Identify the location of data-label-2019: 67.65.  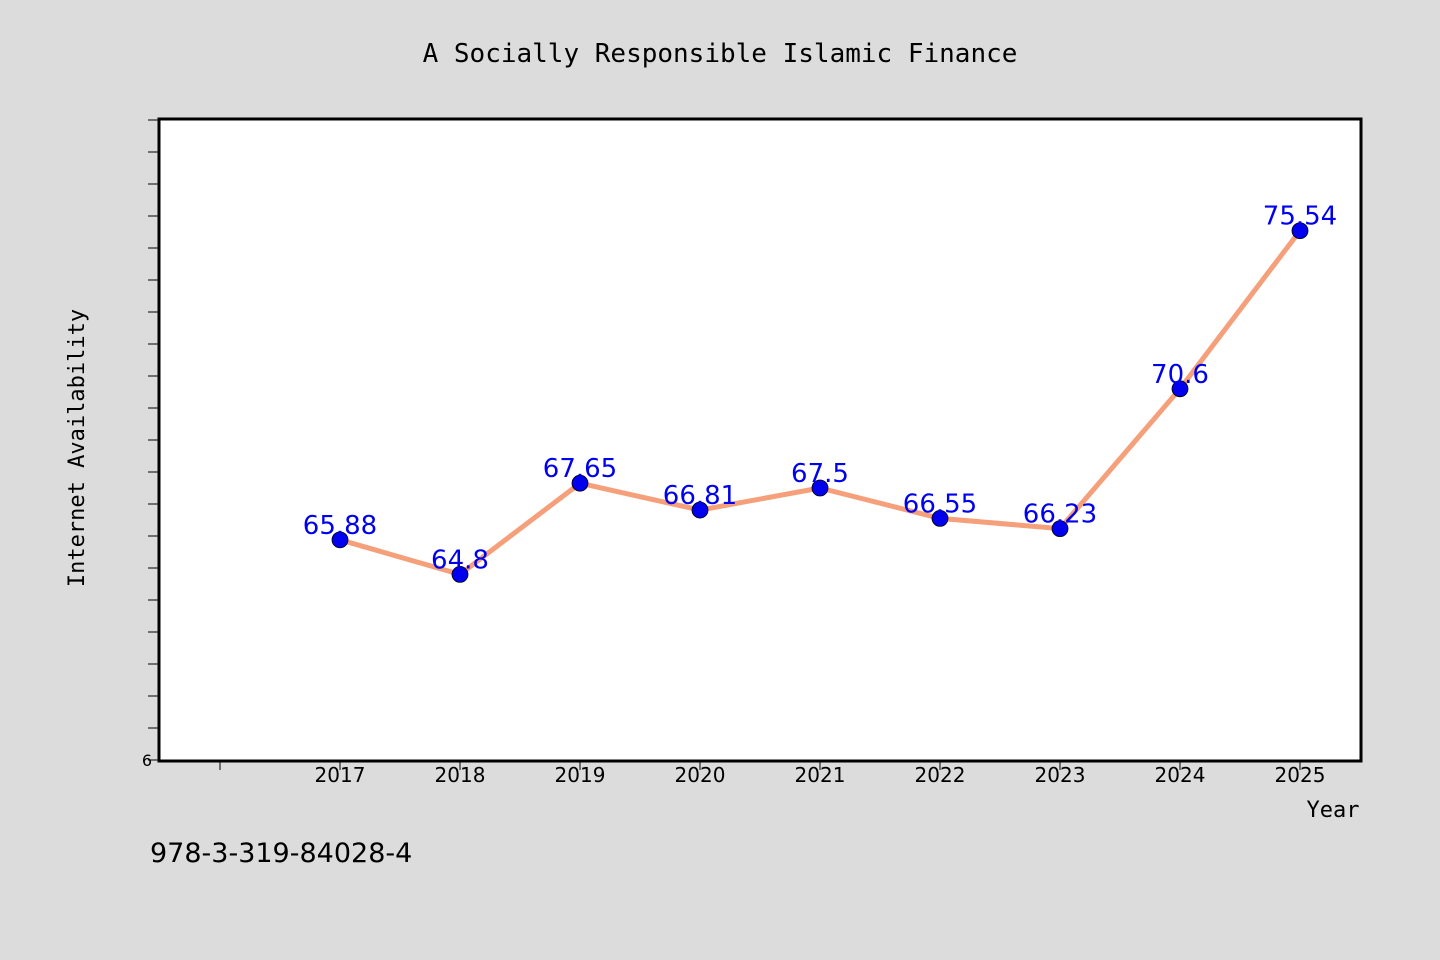
(580, 469).